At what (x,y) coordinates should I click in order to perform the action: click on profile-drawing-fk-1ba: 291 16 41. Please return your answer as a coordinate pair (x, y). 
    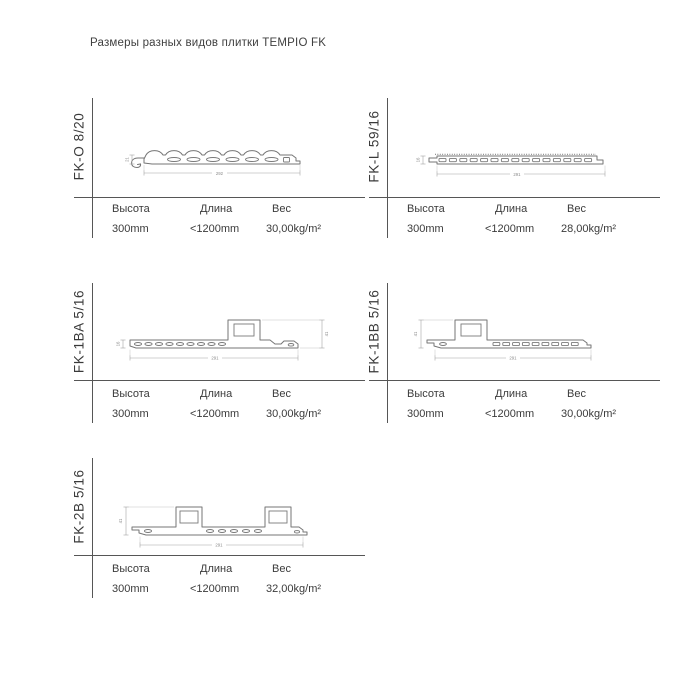
    Looking at the image, I should click on (222, 340).